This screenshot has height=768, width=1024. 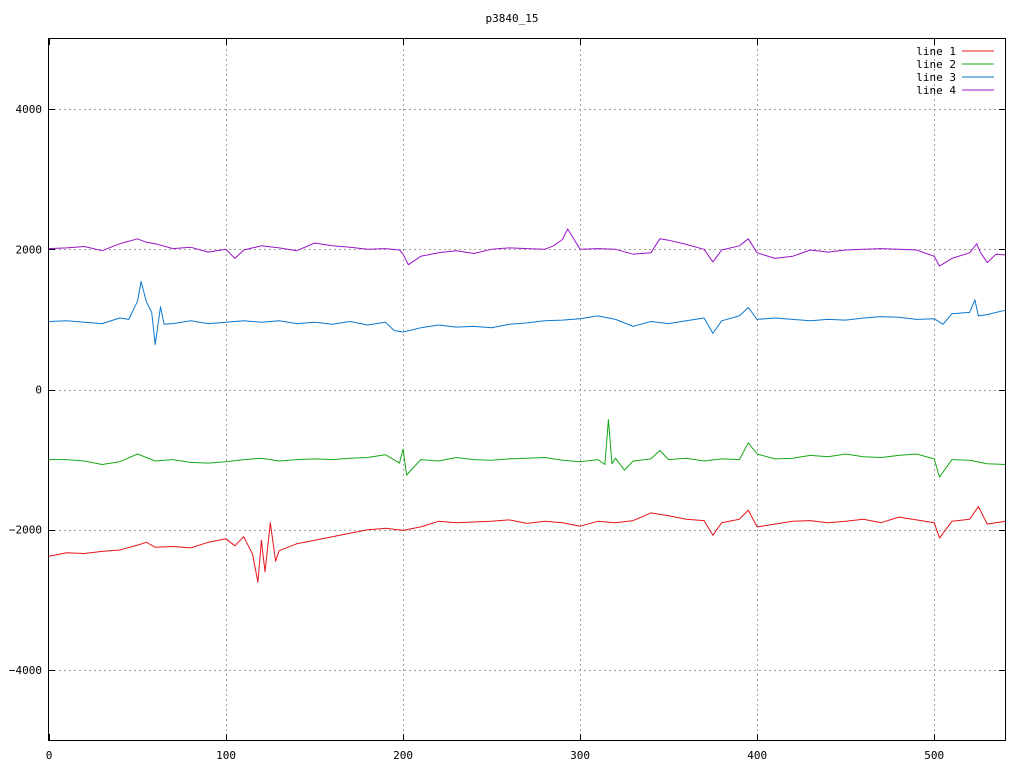 I want to click on legend-label-3: line 3, so click(x=936, y=77).